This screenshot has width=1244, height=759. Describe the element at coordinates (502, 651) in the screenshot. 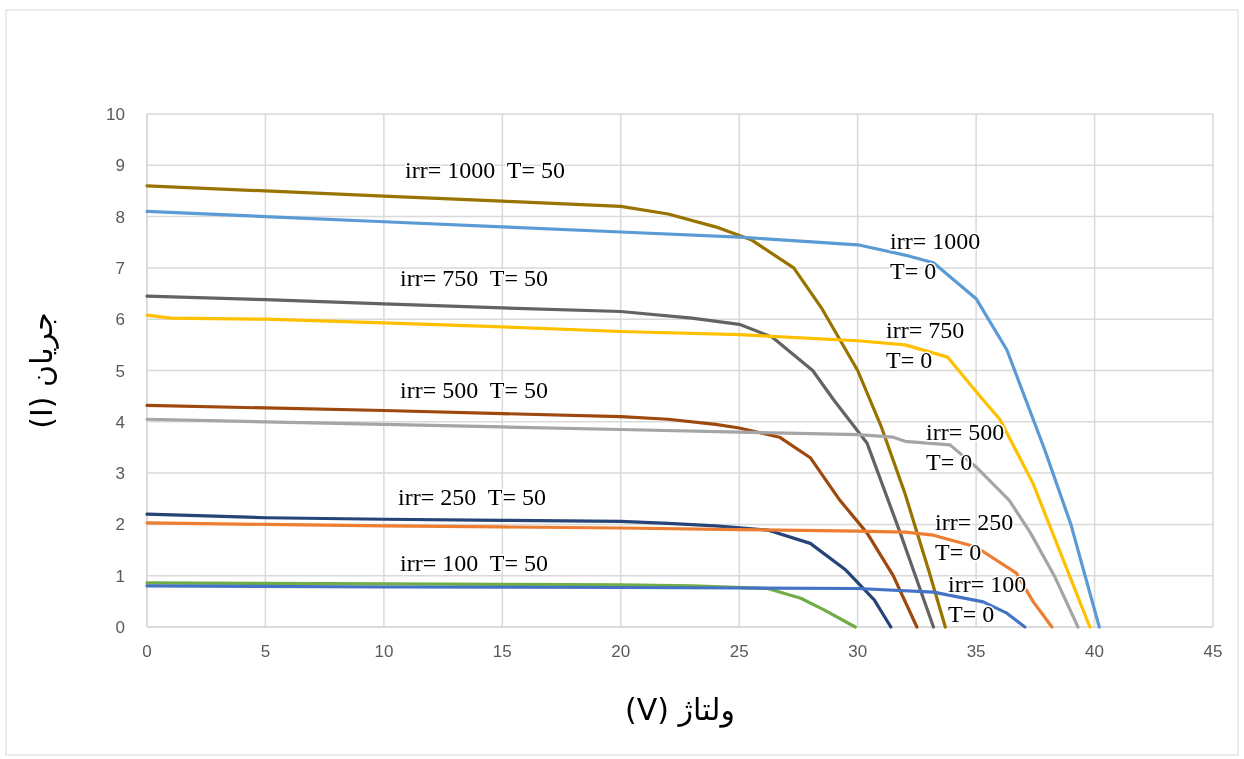

I see `x-tick-label: 15` at that location.